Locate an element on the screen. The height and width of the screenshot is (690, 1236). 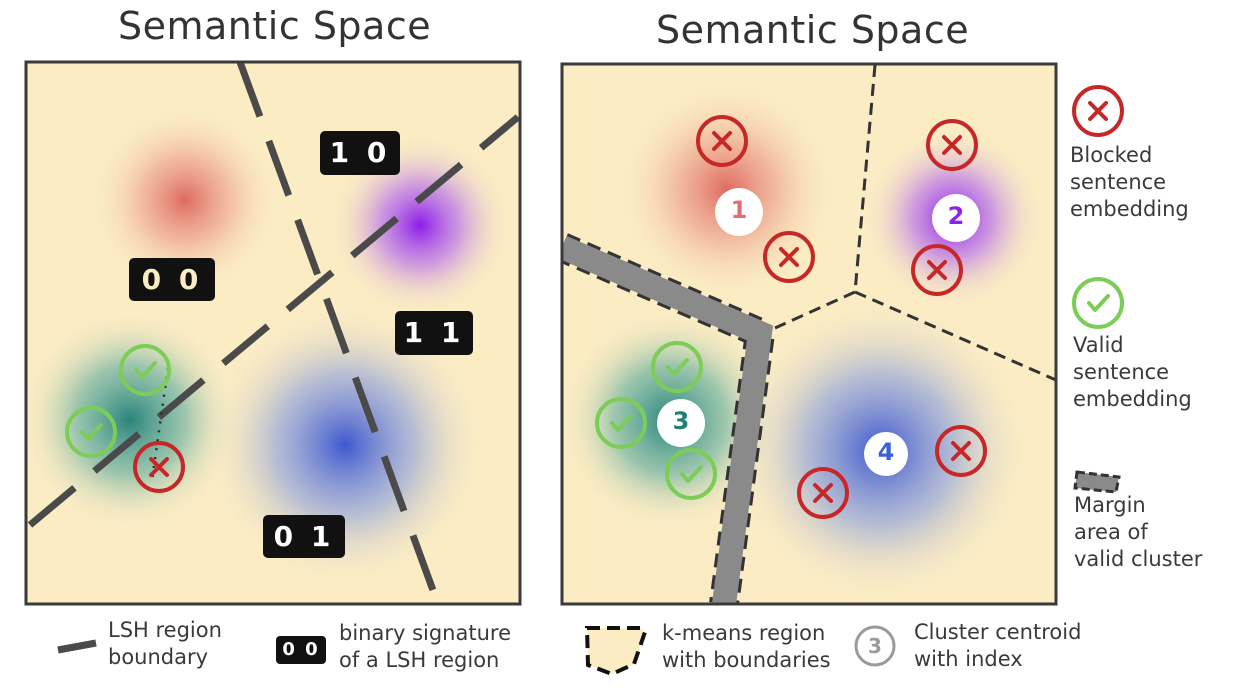
binary-signature-legend-label: binary signature of a LSH region is located at coordinates (425, 646).